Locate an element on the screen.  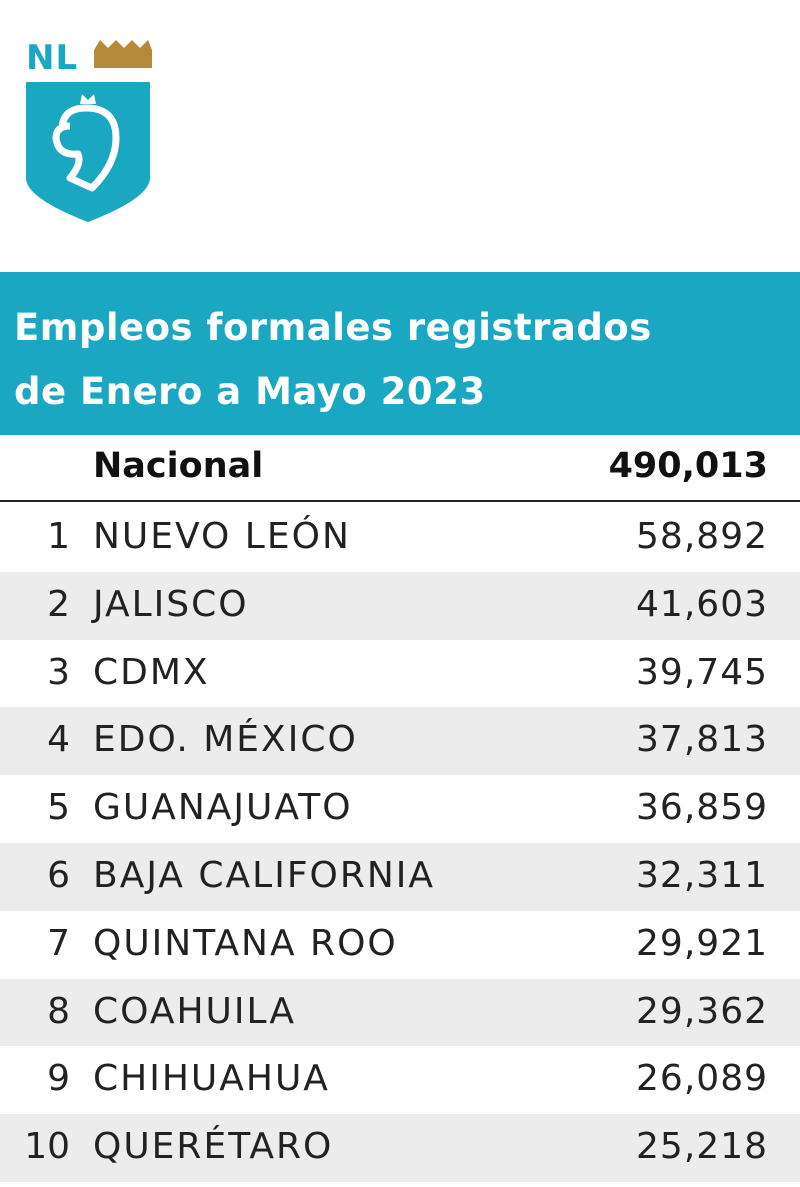
table-row: 7 QUINTANA ROO 29,921 is located at coordinates (400, 945).